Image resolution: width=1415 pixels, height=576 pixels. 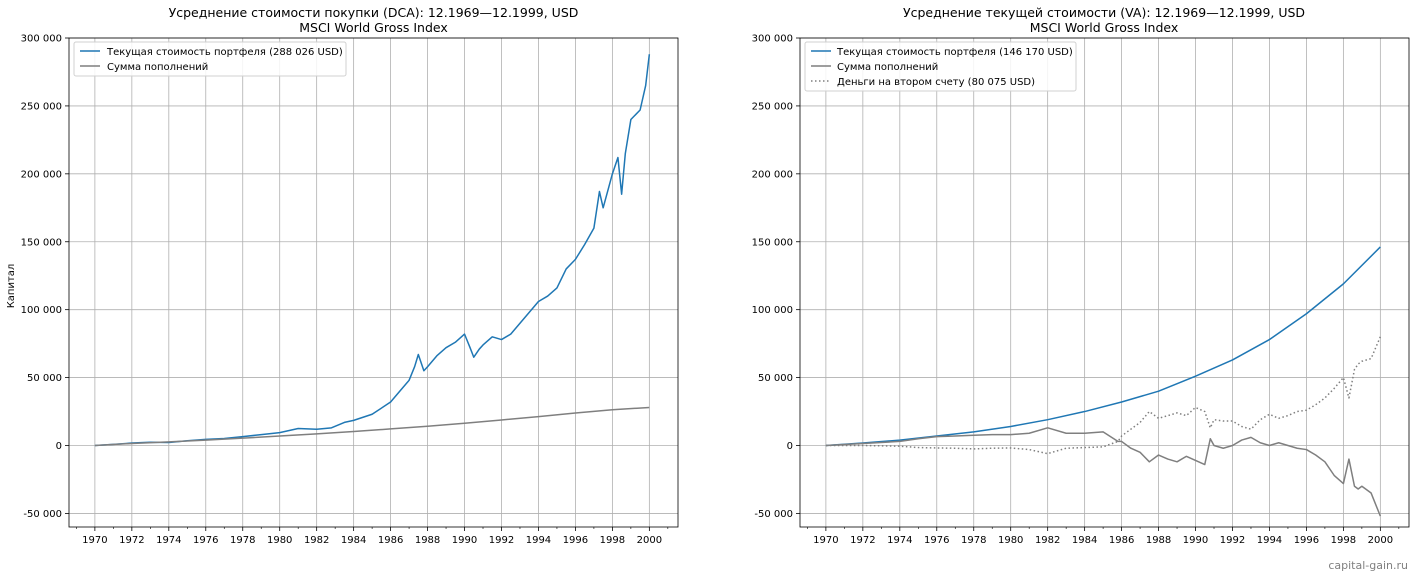 What do you see at coordinates (224, 52) in the screenshot?
I see `legend-label-portfolio: Текущая стоимость портфеля (288 026 USD)` at bounding box center [224, 52].